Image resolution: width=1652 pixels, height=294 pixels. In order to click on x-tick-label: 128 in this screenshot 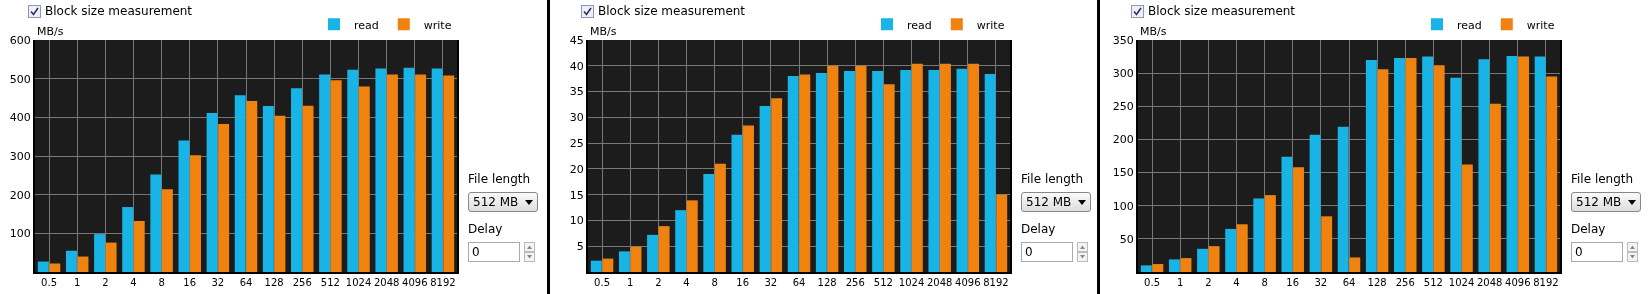, I will do `click(827, 282)`.